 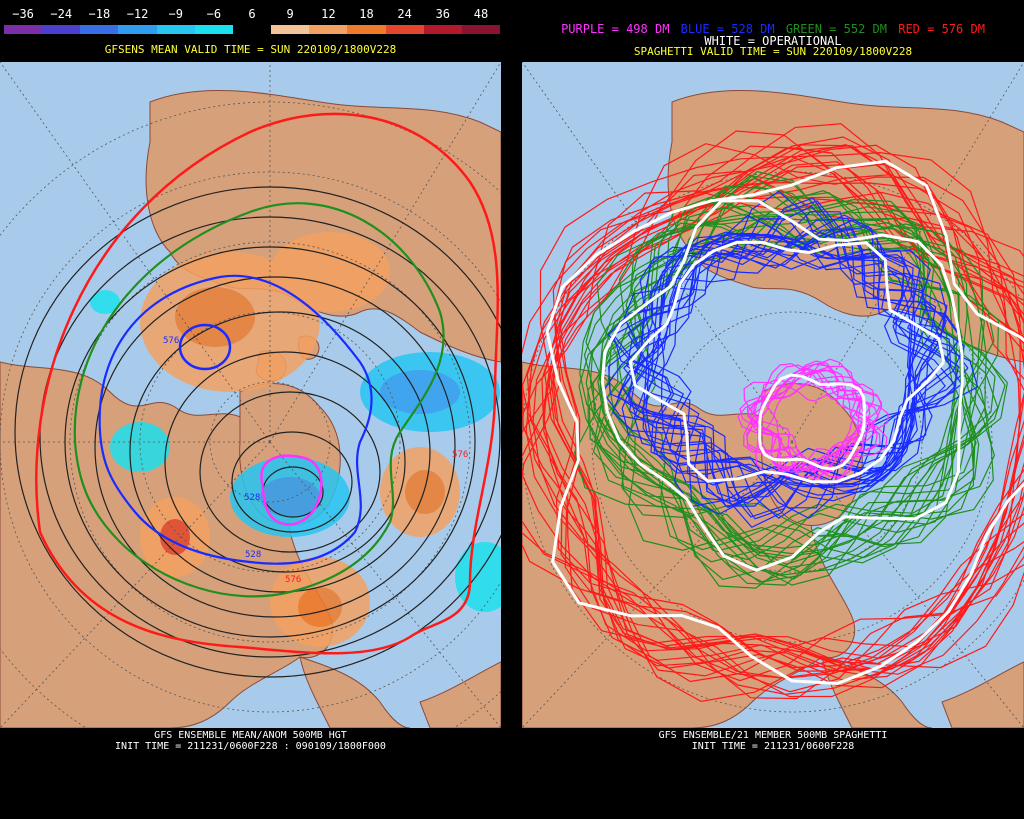 What do you see at coordinates (443, 14) in the screenshot?
I see `colorbar-label: 36` at bounding box center [443, 14].